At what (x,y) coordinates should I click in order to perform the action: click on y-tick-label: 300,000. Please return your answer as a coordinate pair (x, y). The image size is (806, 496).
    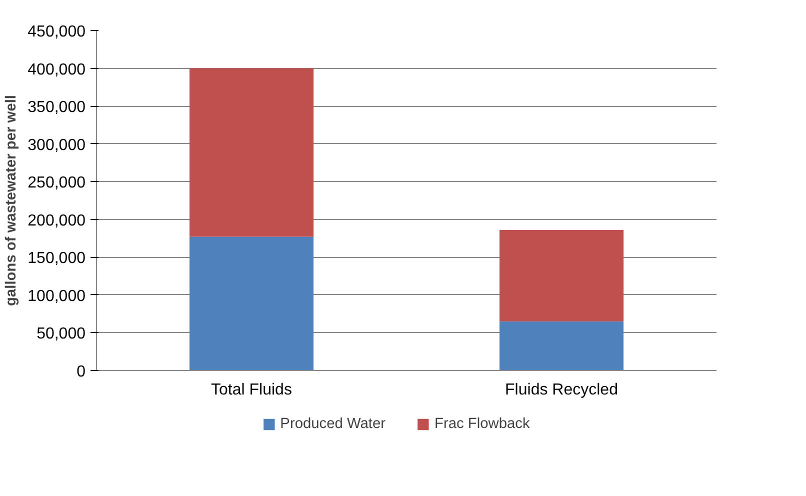
    Looking at the image, I should click on (57, 145).